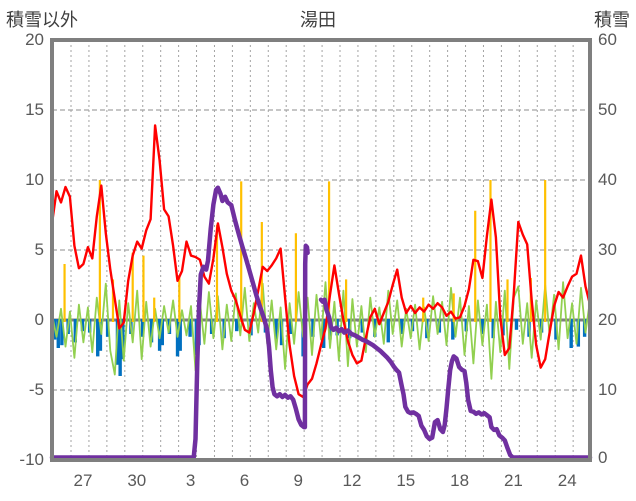 The width and height of the screenshot is (636, 501). Describe the element at coordinates (607, 249) in the screenshot. I see `right-axis-tick-label: 30` at that location.